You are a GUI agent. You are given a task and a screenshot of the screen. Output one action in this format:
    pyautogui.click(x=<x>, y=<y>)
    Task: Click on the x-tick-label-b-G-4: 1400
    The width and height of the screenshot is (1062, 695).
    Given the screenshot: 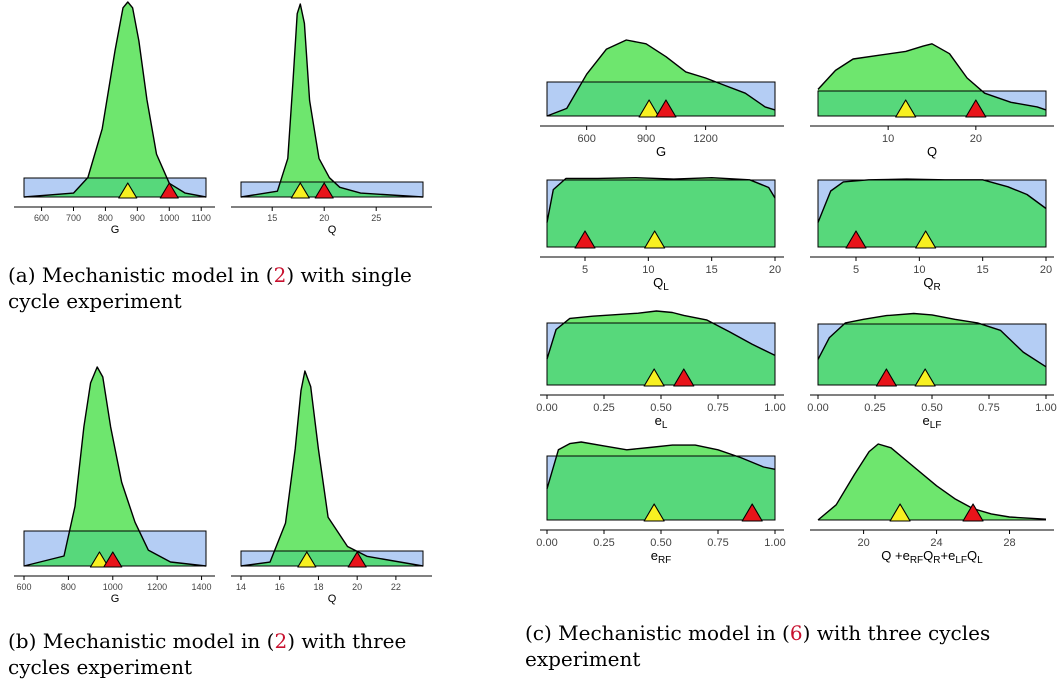 What is the action you would take?
    pyautogui.click(x=202, y=587)
    